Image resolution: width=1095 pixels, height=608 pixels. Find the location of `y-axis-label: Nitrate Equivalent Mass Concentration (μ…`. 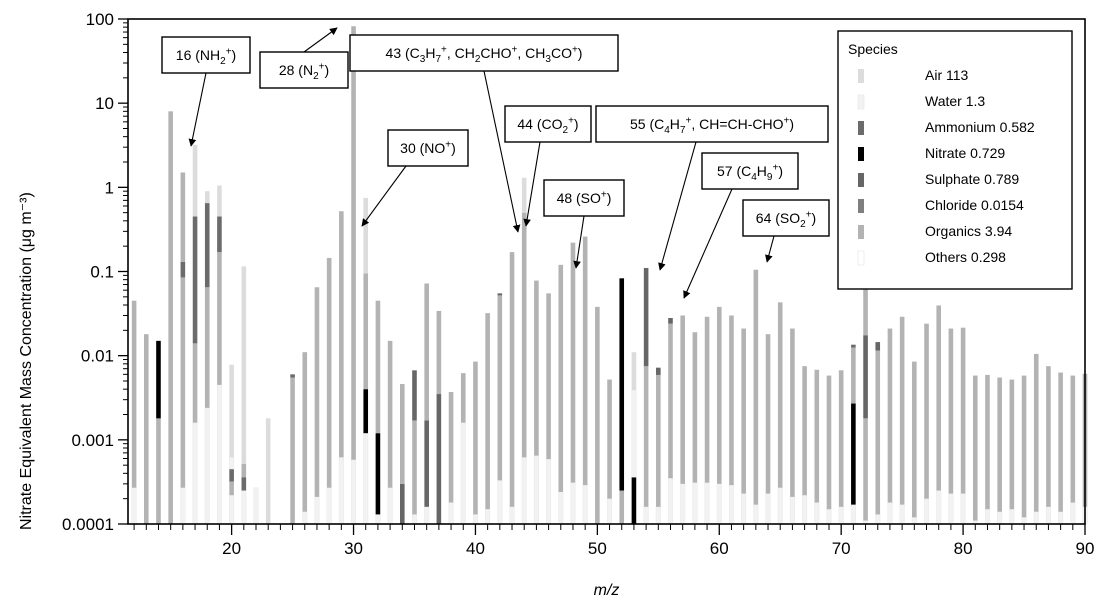

y-axis-label: Nitrate Equivalent Mass Concentration (μ… is located at coordinates (26, 361).